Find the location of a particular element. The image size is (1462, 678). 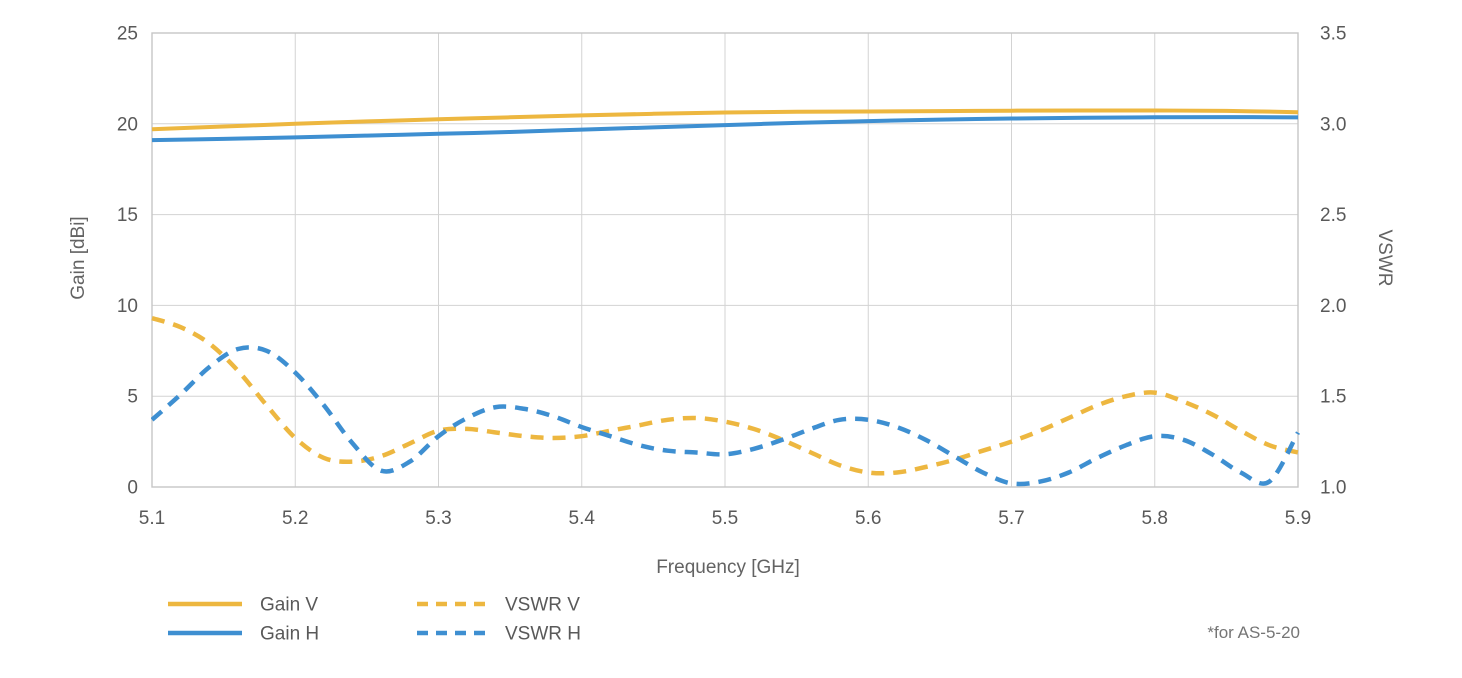

y-left-tick-label: 10 is located at coordinates (127, 306).